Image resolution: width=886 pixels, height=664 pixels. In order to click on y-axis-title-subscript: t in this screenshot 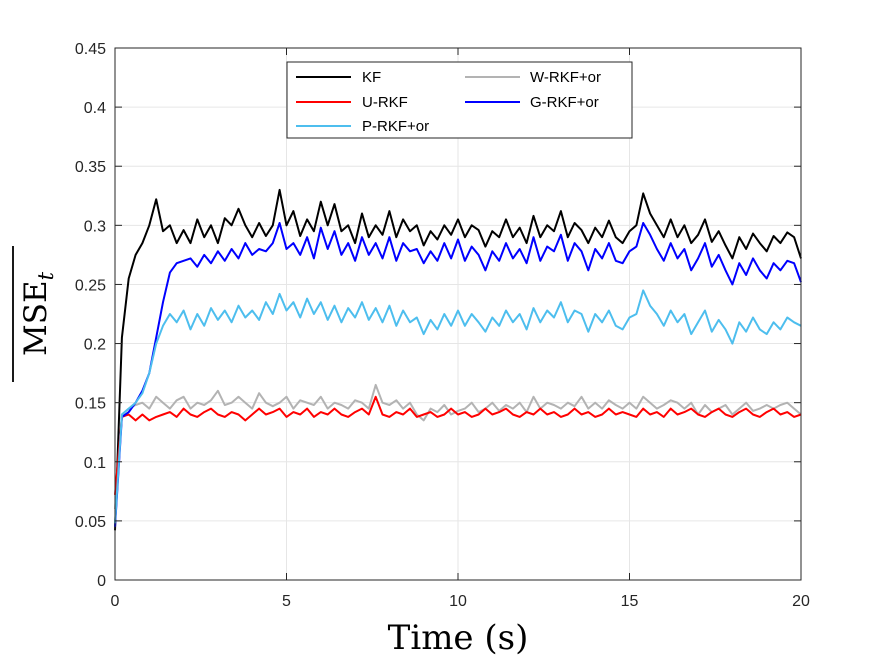, I will do `click(46, 275)`.